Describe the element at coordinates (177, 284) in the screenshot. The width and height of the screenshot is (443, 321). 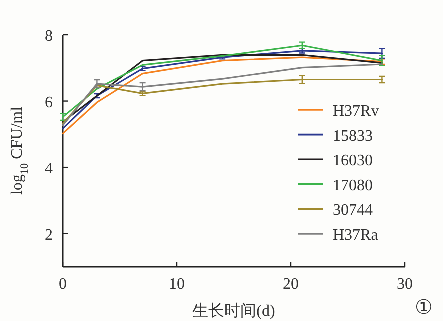
I see `x-tick-label: 10` at that location.